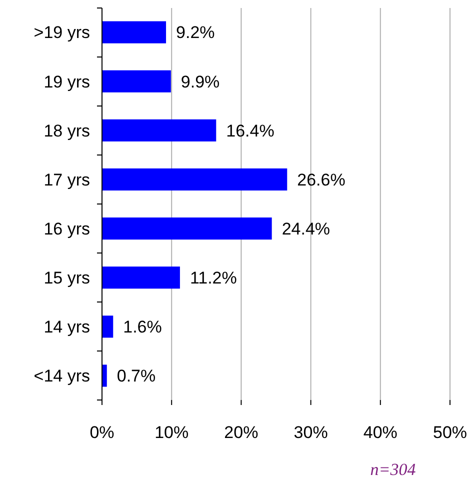 The width and height of the screenshot is (473, 483). Describe the element at coordinates (67, 180) in the screenshot. I see `y-tick-label: 17 yrs` at that location.